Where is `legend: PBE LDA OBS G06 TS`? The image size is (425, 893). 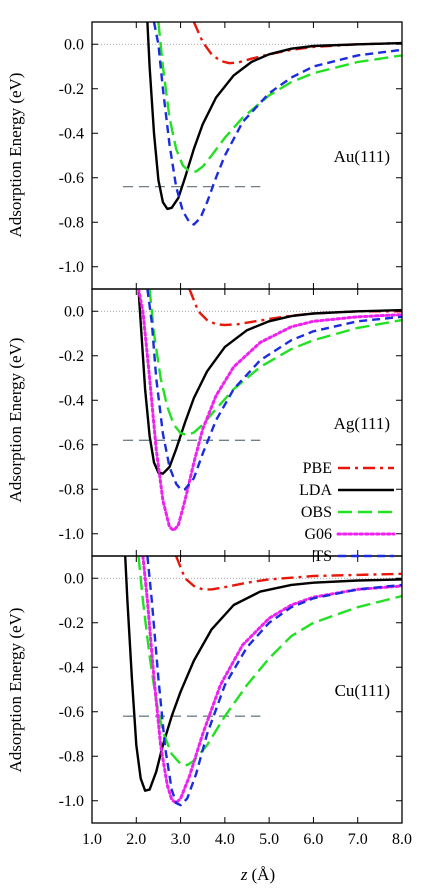 legend: PBE LDA OBS G06 TS is located at coordinates (347, 512).